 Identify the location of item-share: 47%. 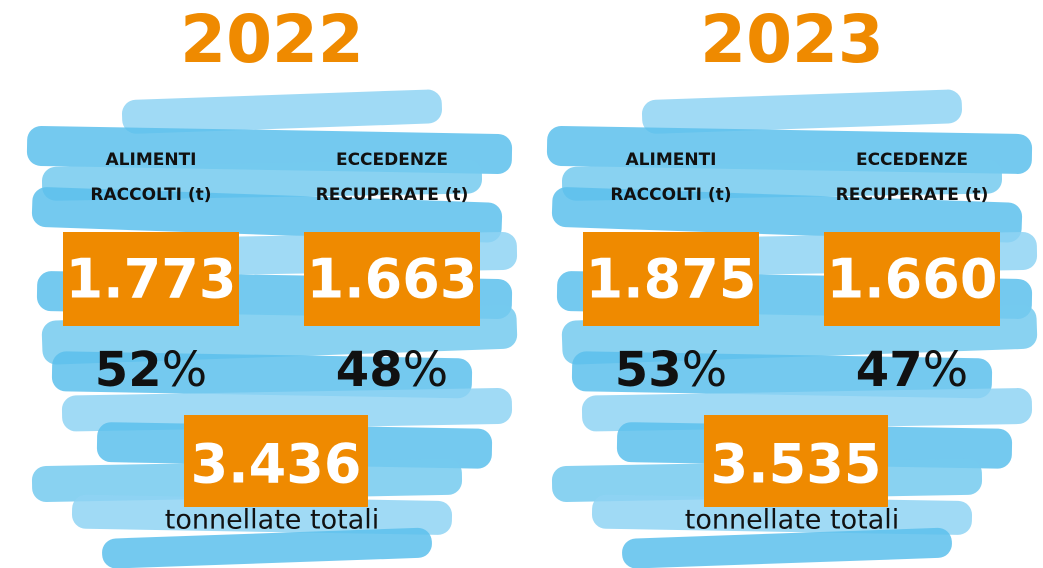
(912, 370).